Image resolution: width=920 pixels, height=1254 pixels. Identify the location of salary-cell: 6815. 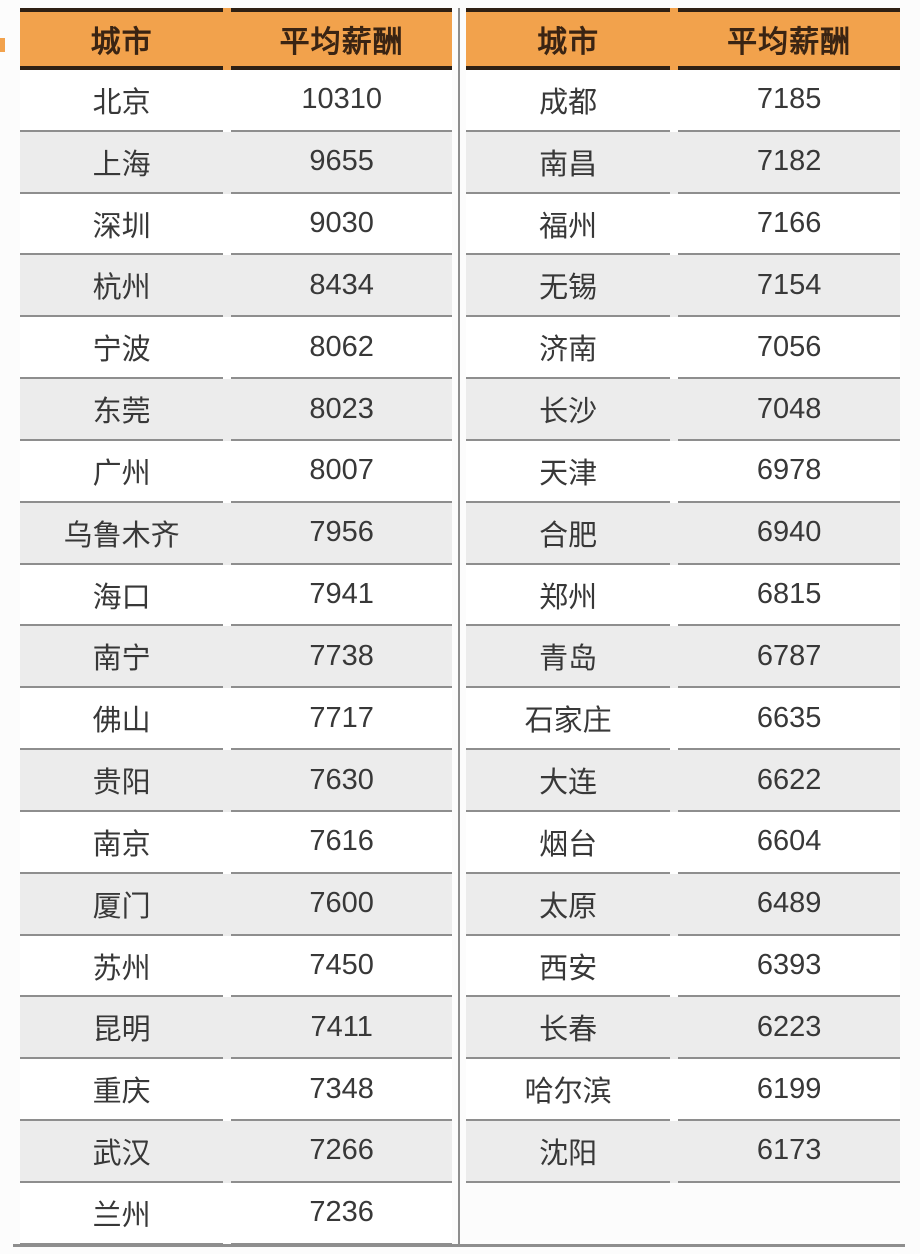
(789, 596).